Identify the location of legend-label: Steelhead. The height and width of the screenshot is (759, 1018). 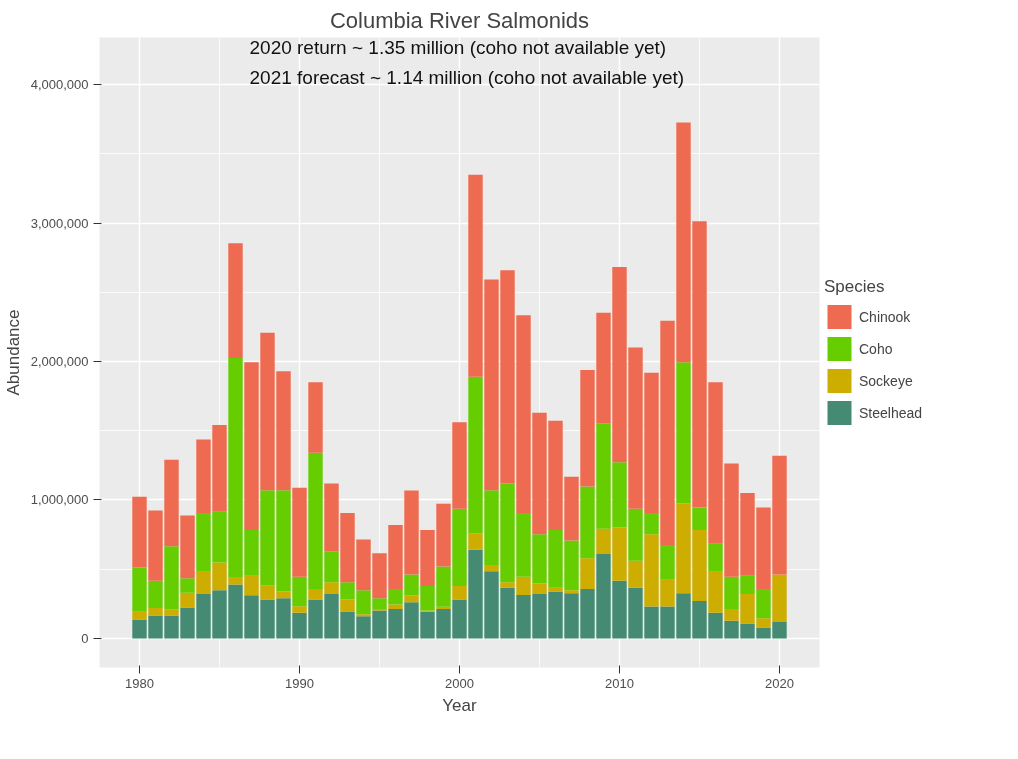
(891, 412).